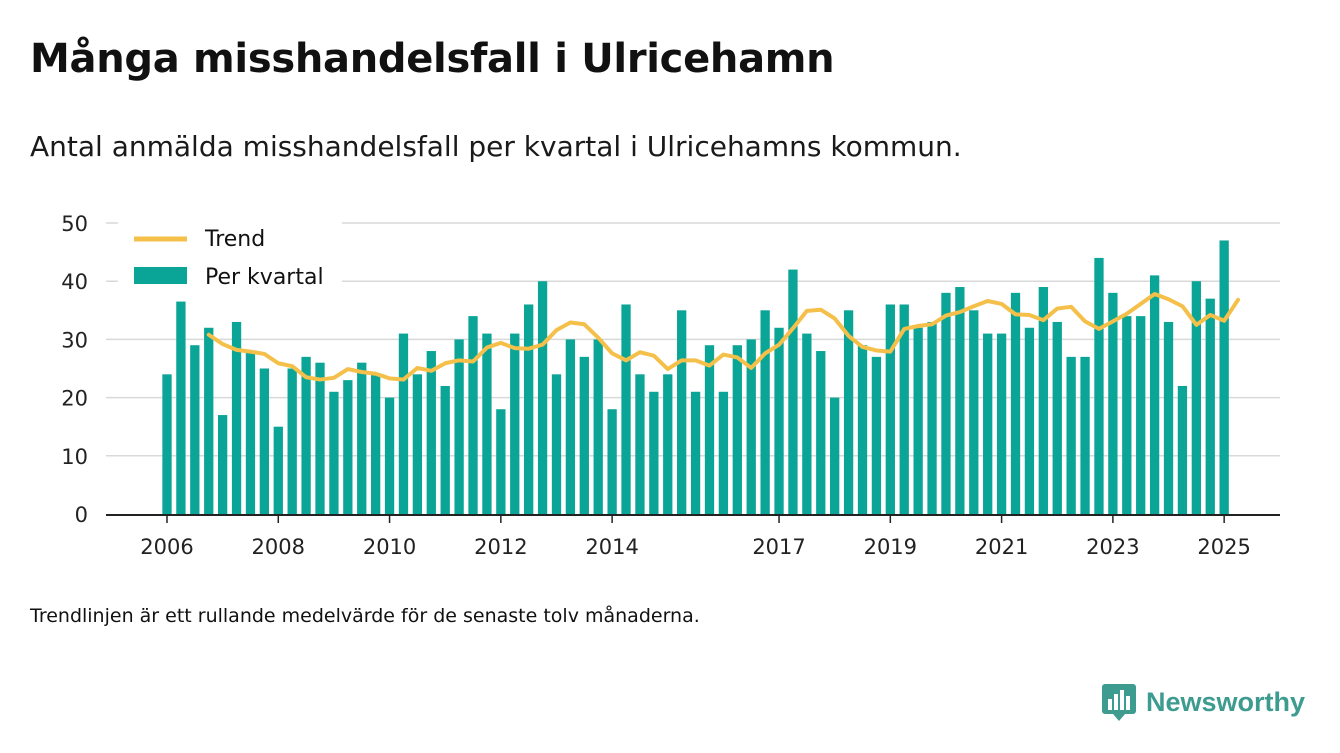 The width and height of the screenshot is (1340, 753). Describe the element at coordinates (74, 369) in the screenshot. I see `y-axis-ticks: 0 10 20 30 40 50` at that location.